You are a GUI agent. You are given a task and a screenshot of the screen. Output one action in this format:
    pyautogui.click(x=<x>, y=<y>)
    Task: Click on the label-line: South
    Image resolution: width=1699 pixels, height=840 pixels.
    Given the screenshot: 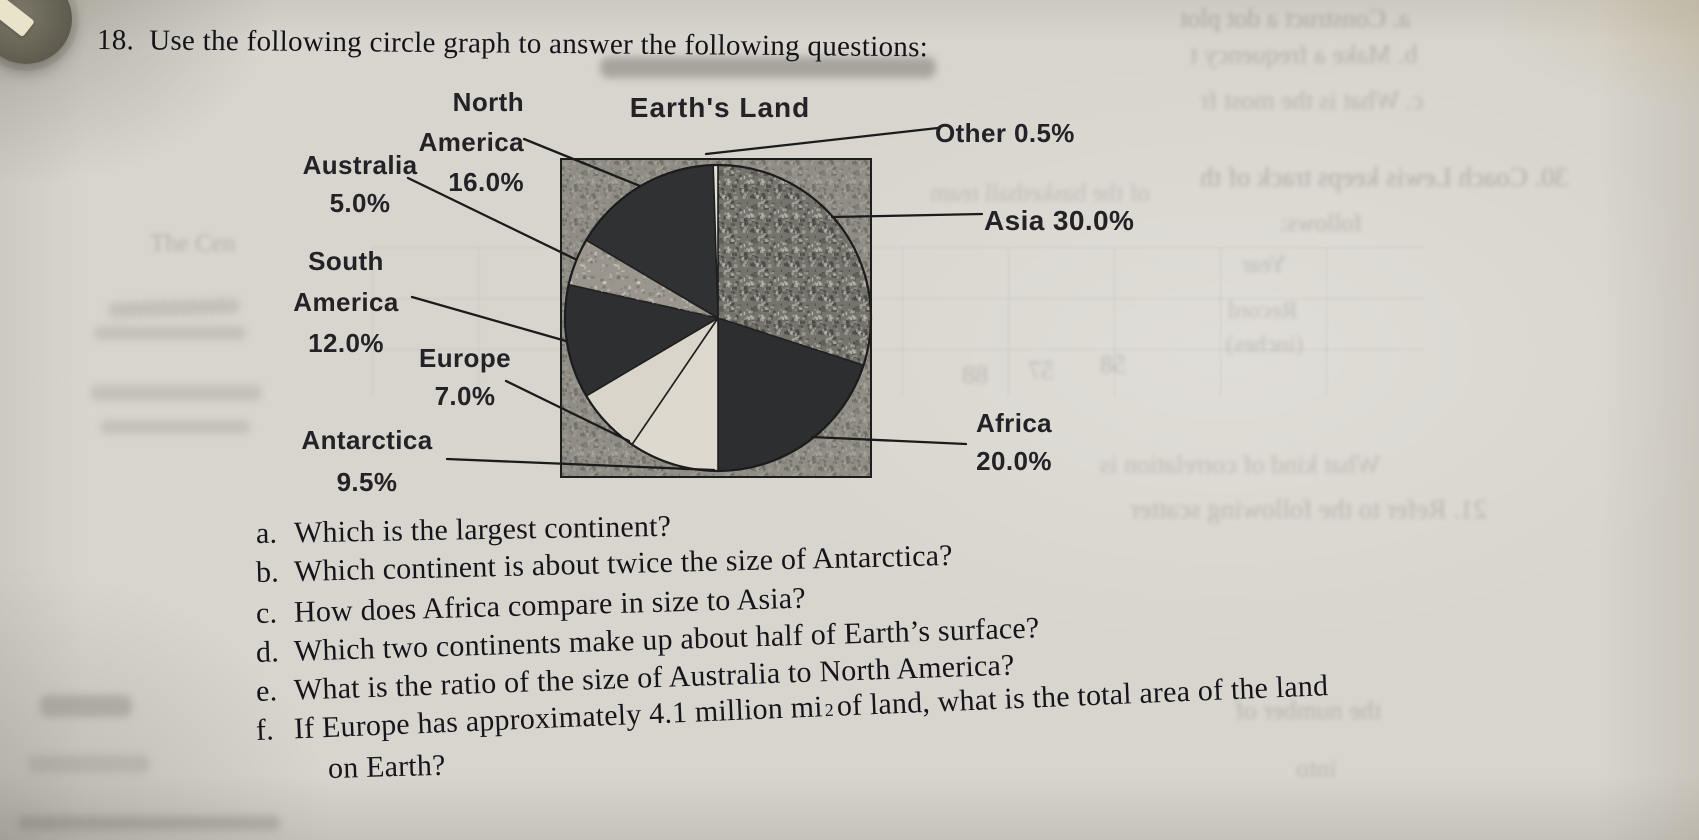 What is the action you would take?
    pyautogui.click(x=346, y=261)
    